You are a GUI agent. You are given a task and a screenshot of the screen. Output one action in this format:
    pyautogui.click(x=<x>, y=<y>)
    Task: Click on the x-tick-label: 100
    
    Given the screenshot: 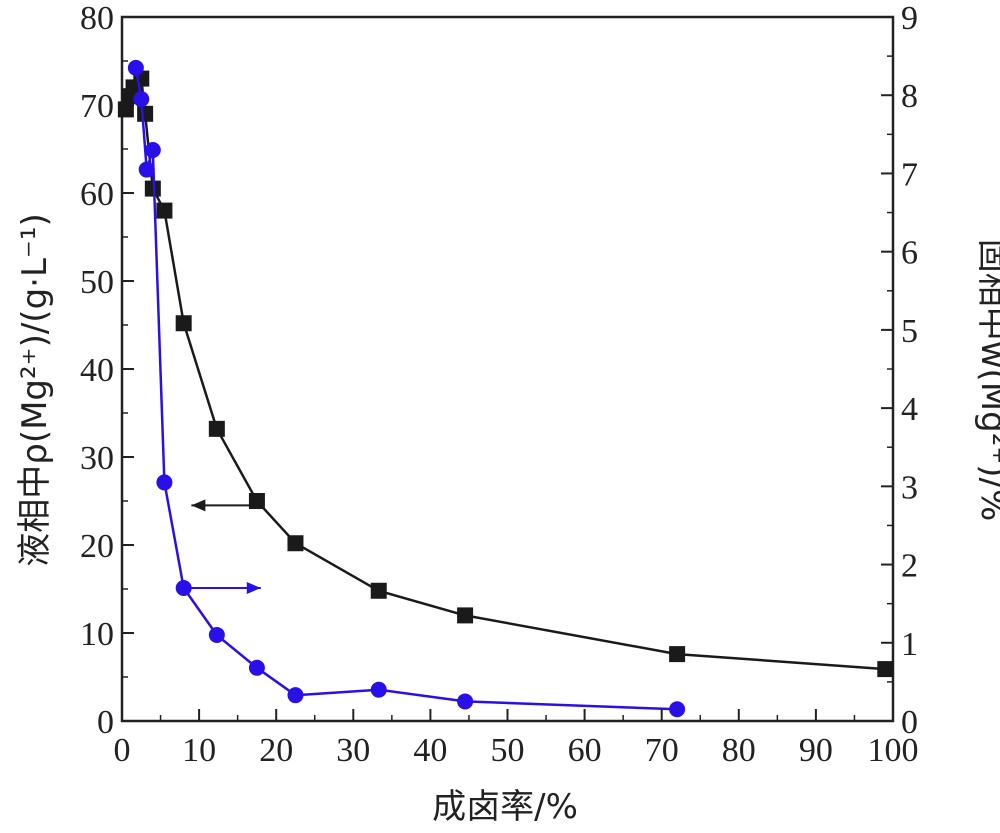 What is the action you would take?
    pyautogui.click(x=893, y=750)
    